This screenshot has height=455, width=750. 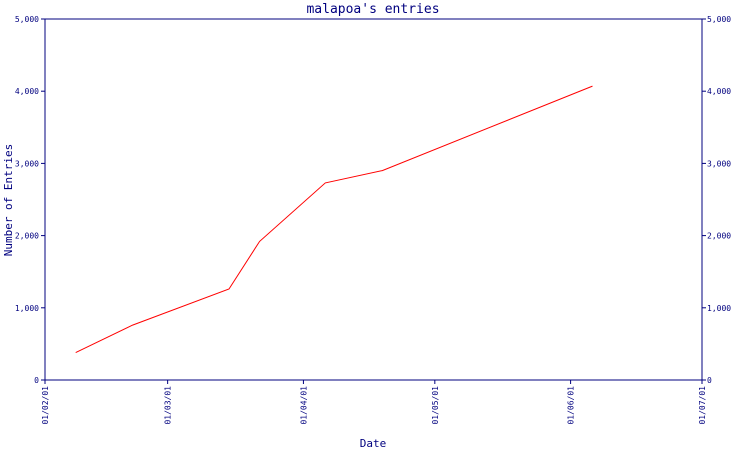 I want to click on y-tick-label-left: 2,000, so click(x=27, y=236).